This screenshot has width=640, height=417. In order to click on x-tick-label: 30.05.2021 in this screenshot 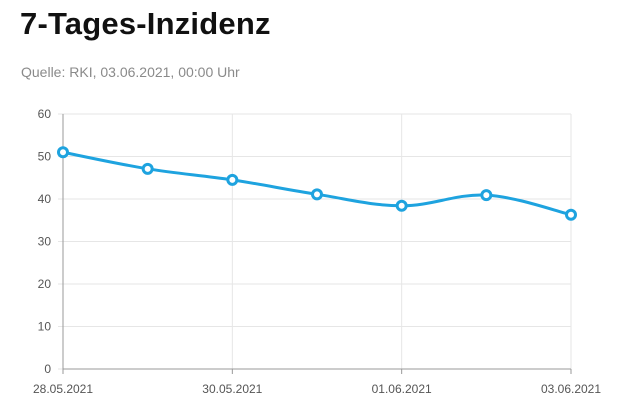, I will do `click(232, 389)`.